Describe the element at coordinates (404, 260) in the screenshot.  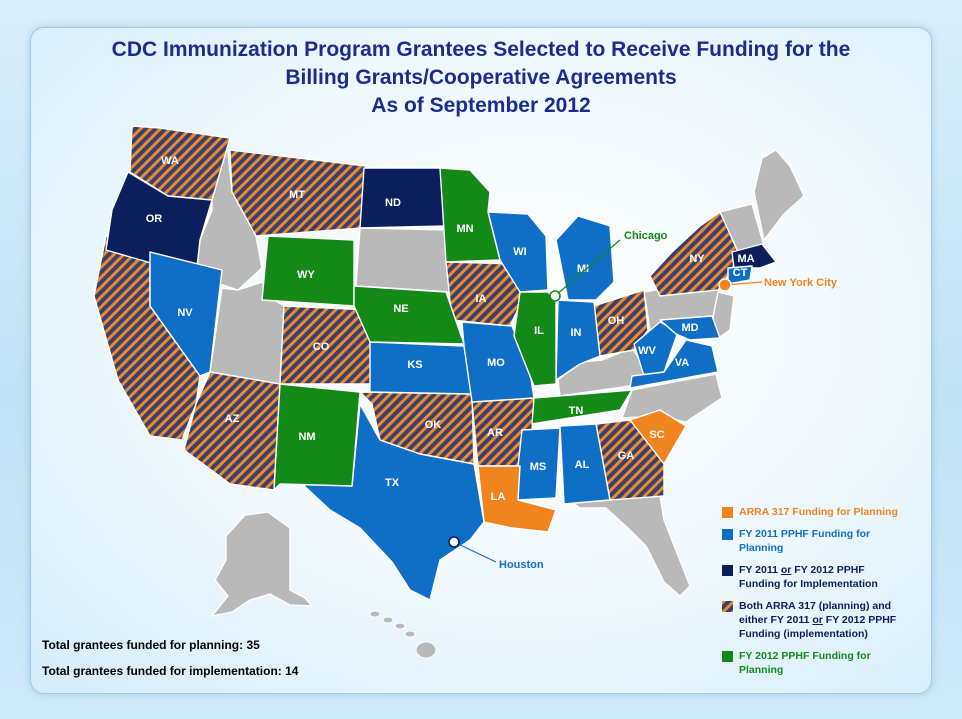
I see `state-sd` at that location.